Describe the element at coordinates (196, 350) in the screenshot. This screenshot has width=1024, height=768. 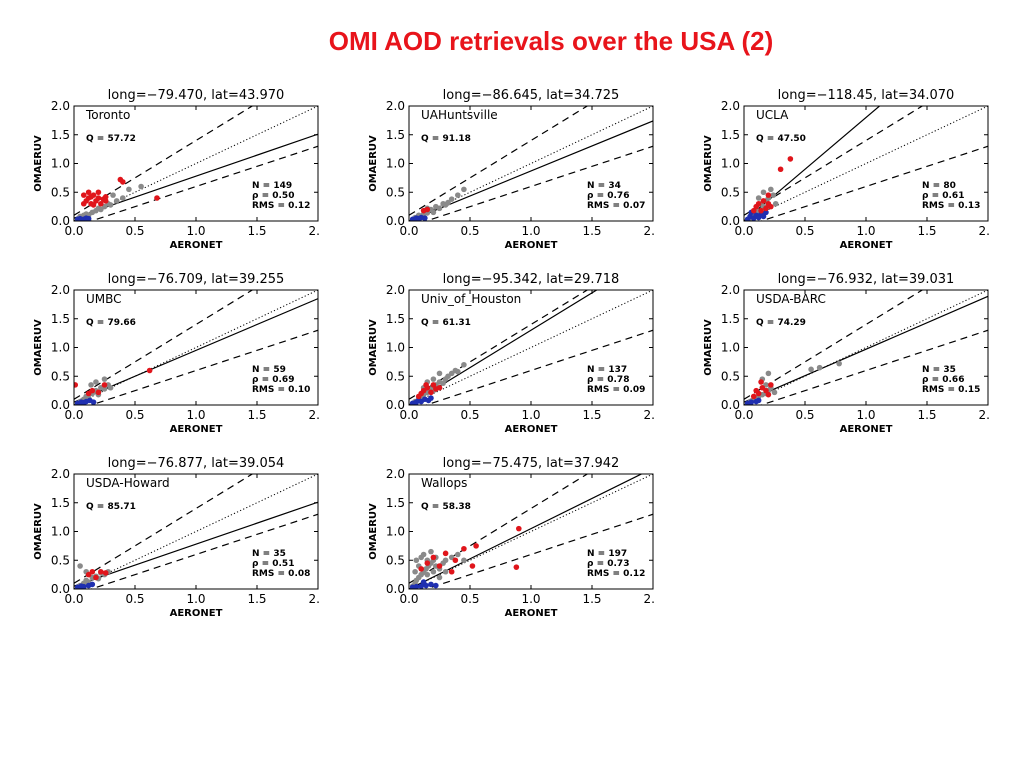
I see `regression-line` at that location.